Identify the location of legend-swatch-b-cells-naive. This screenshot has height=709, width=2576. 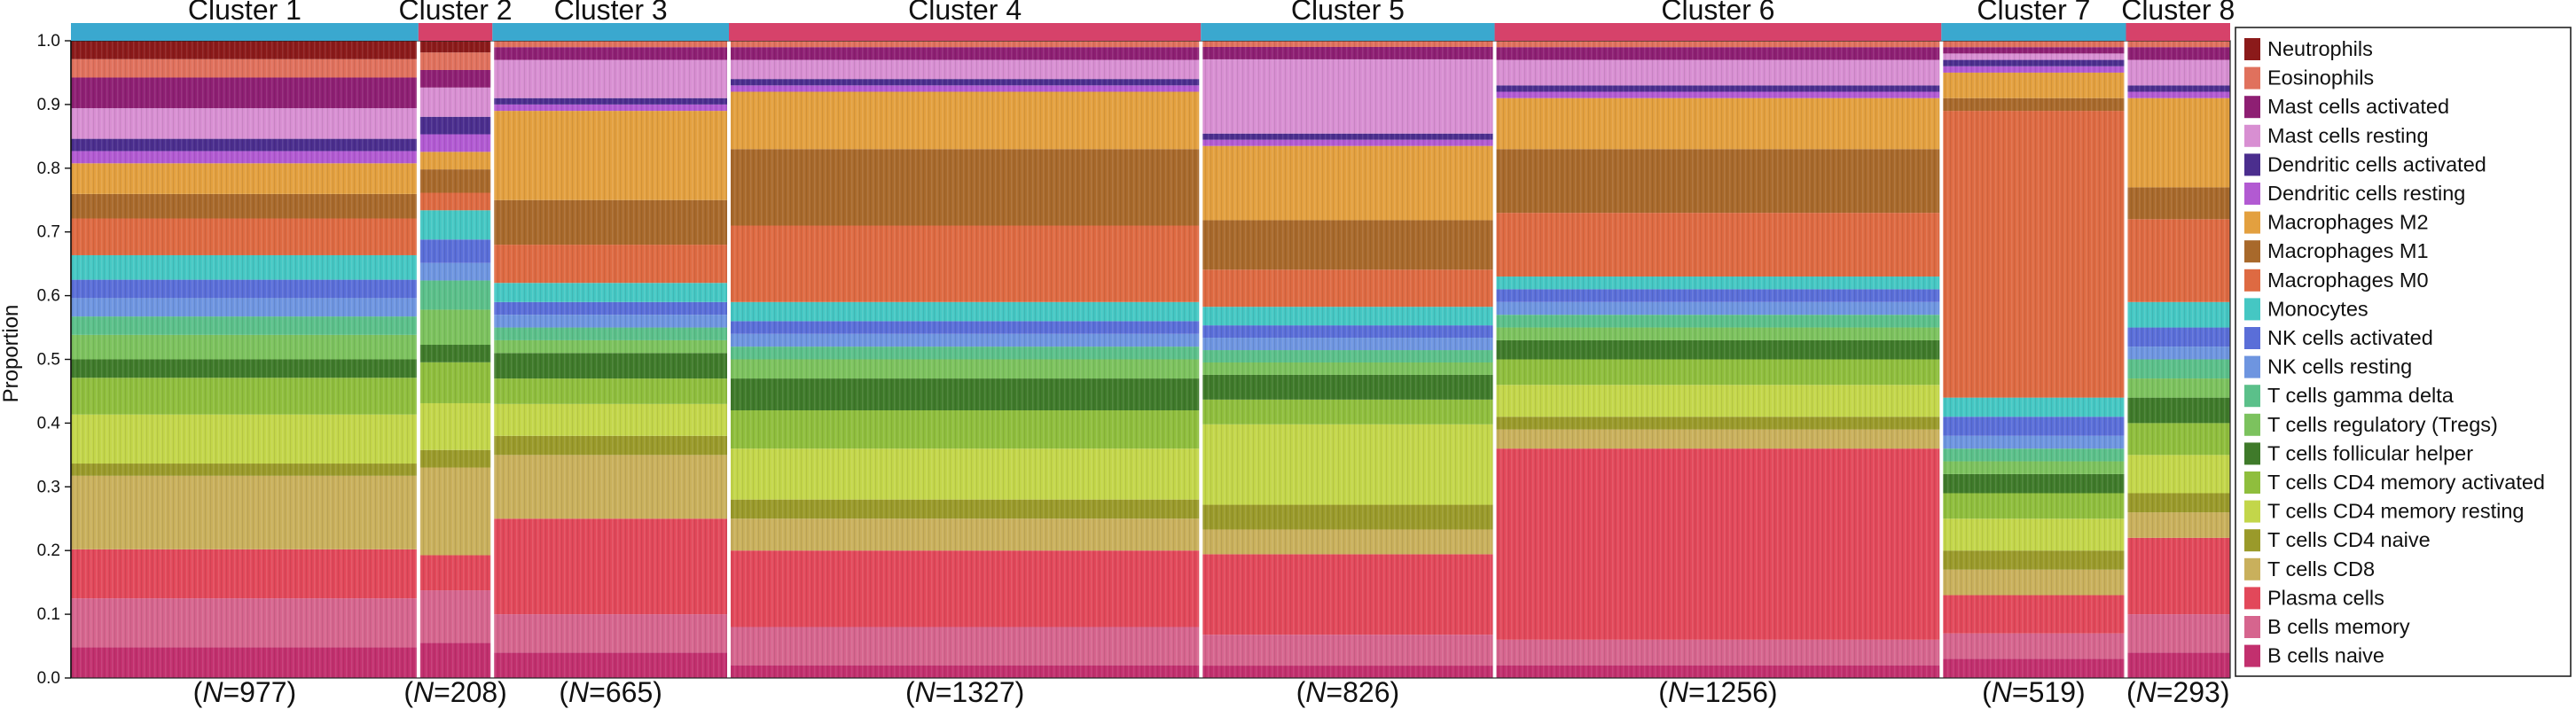
(2252, 655).